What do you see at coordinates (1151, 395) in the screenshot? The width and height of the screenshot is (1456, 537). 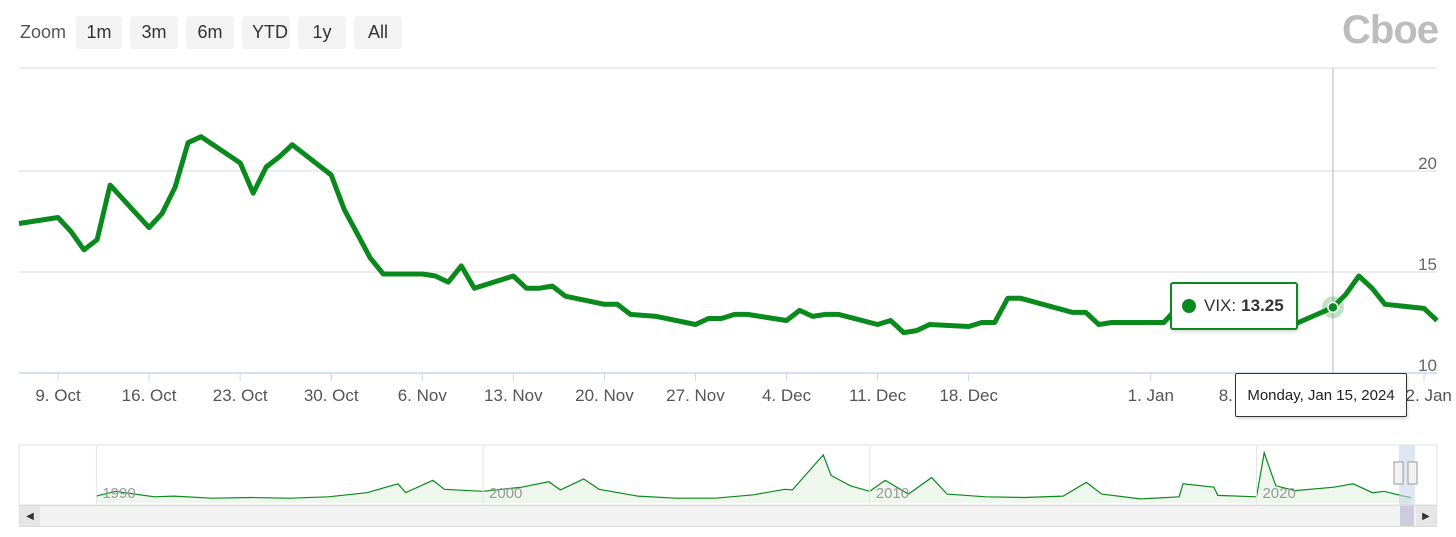 I see `x-tick-label: 1. Jan` at bounding box center [1151, 395].